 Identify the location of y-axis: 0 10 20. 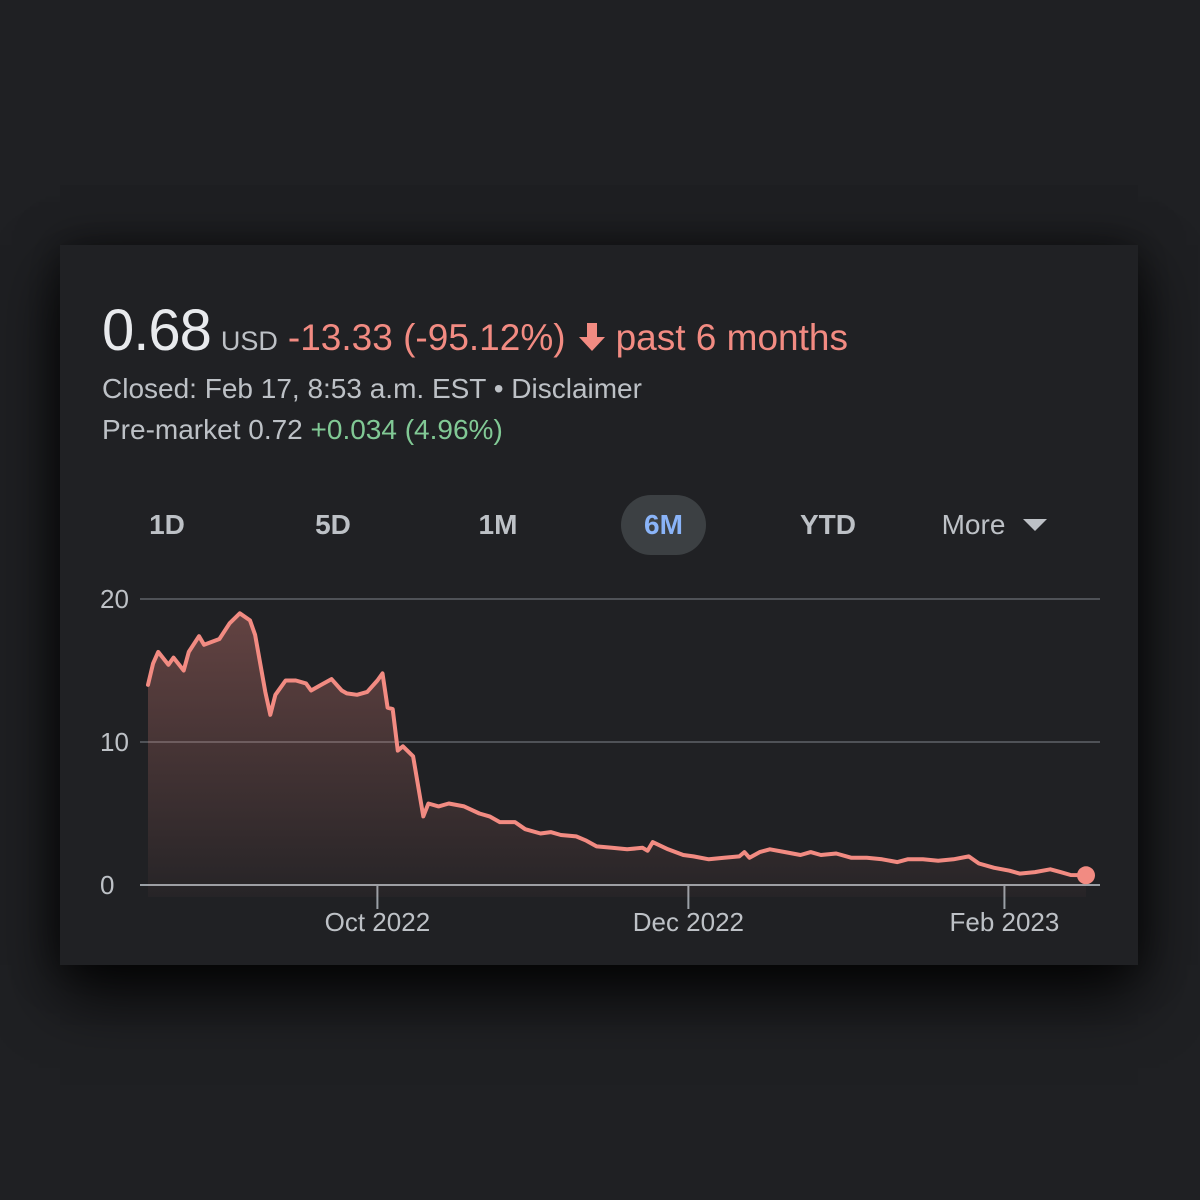
(114, 742).